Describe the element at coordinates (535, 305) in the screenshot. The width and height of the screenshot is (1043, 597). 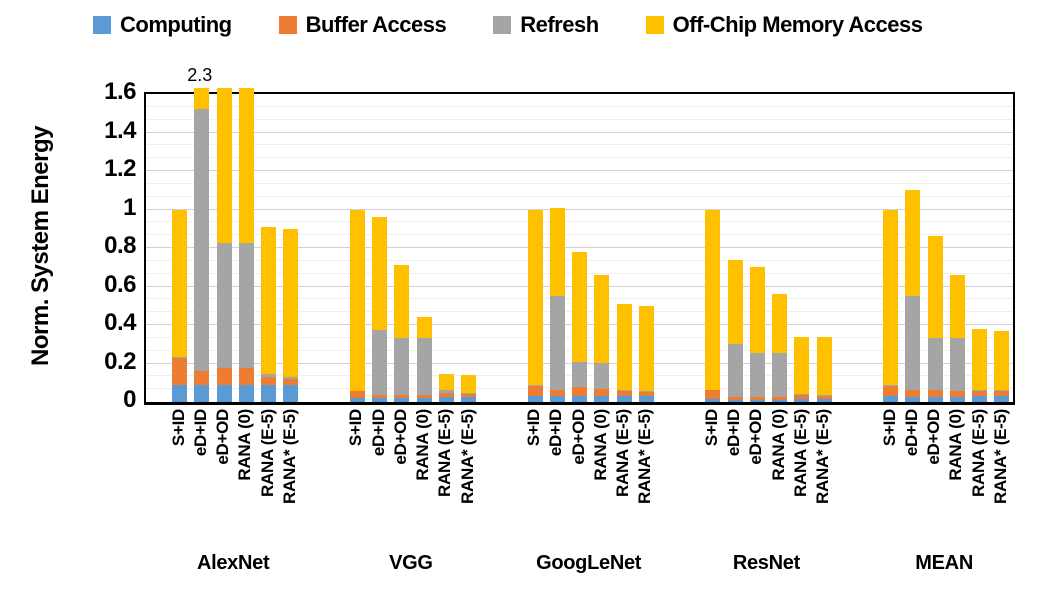
I see `bar-GoogLeNet-S+ID` at that location.